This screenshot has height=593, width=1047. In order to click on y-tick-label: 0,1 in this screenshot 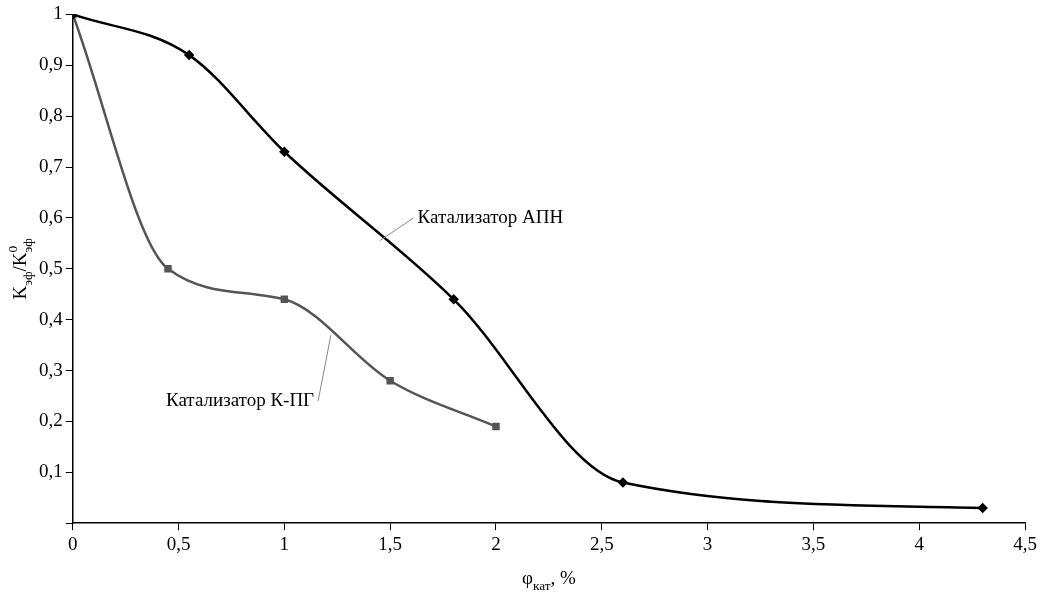, I will do `click(51, 471)`.